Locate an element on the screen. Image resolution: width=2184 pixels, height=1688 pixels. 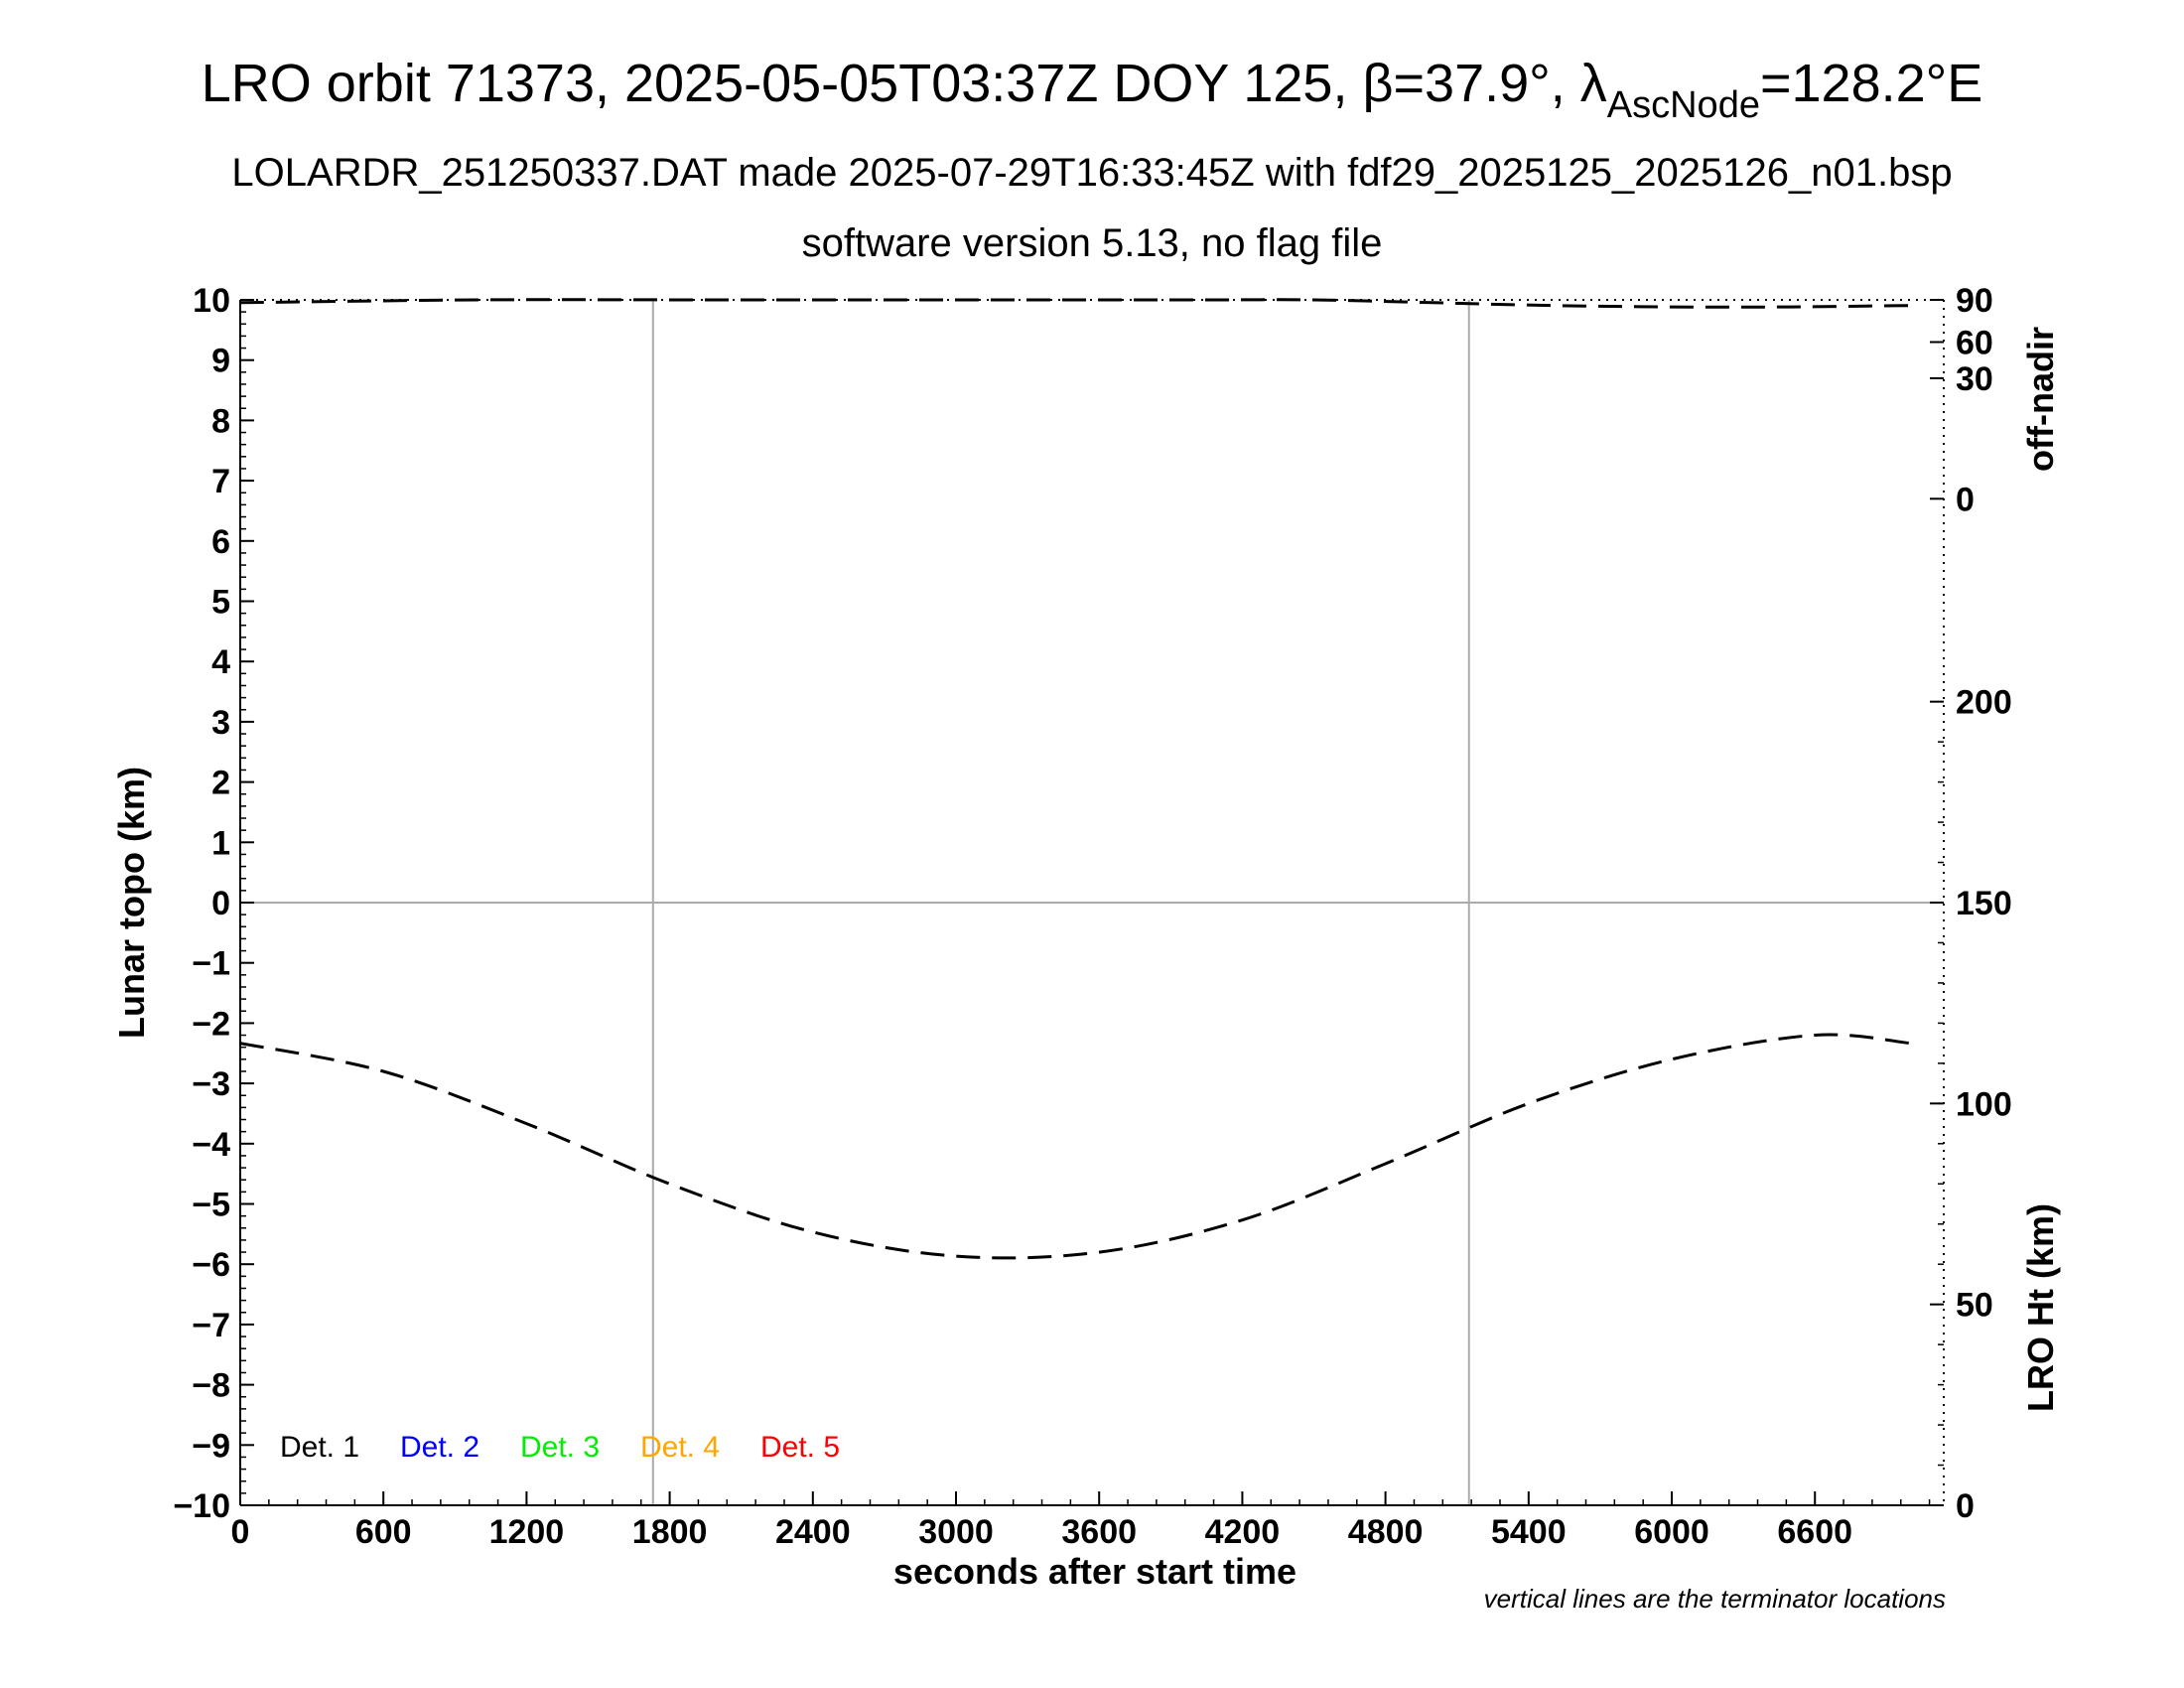
ht-tick-label: 0 is located at coordinates (1965, 1506).